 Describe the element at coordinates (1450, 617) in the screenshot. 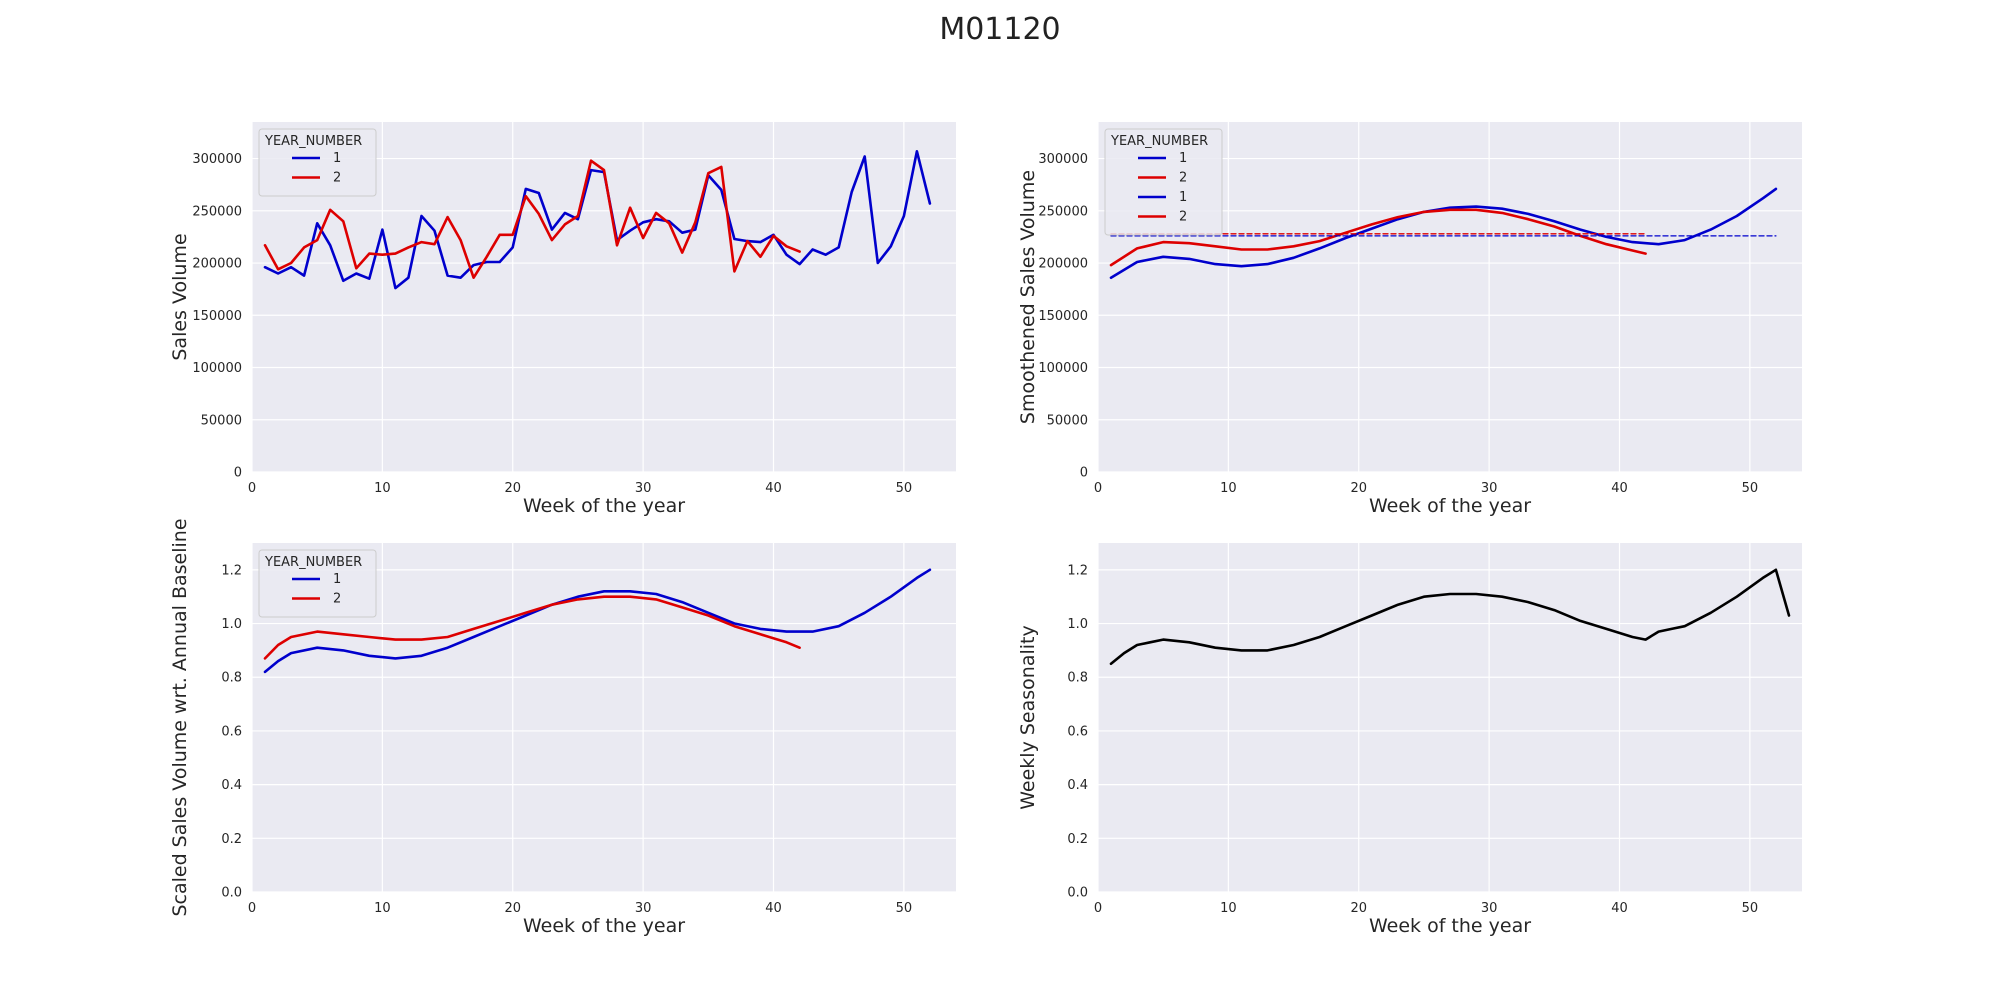

I see `series-line-seasonality` at that location.